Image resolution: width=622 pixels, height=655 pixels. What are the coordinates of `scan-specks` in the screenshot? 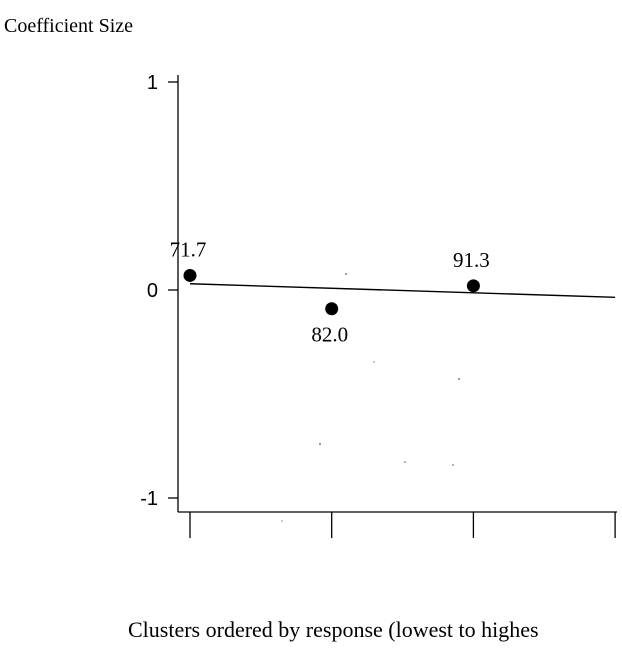 It's located at (370, 397).